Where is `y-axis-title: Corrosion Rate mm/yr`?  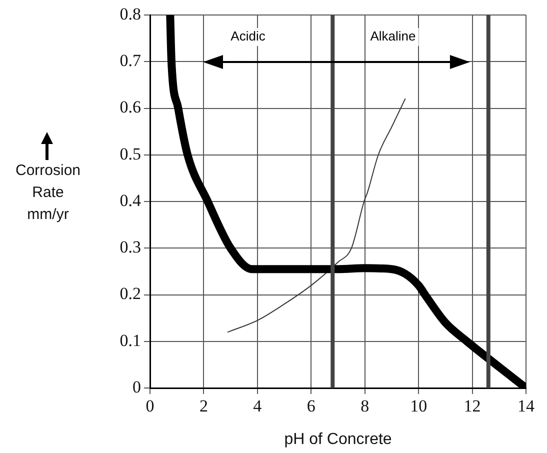 y-axis-title: Corrosion Rate mm/yr is located at coordinates (48, 193).